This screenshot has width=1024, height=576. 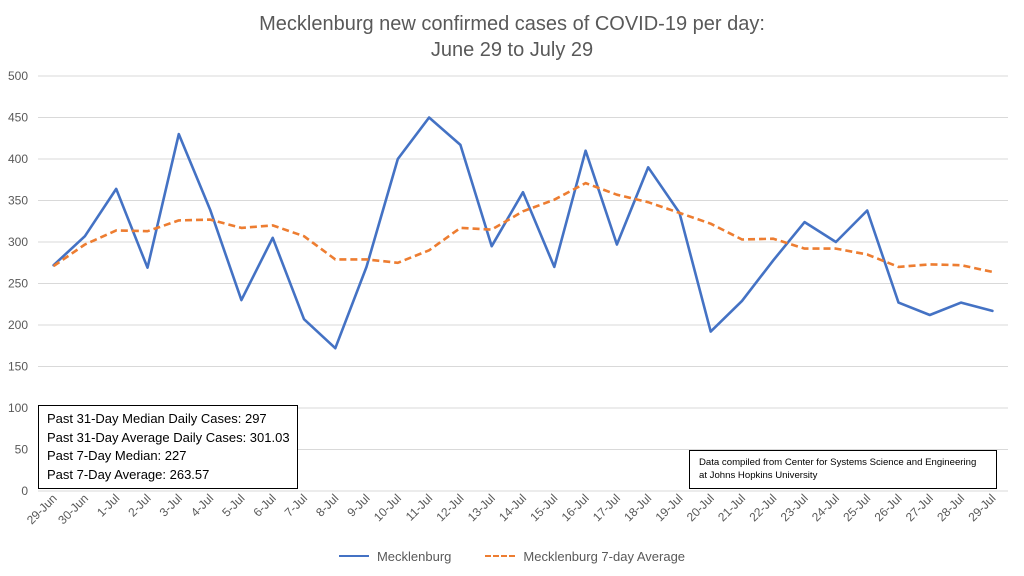 I want to click on legend: Mecklenburg Mecklenburg 7-day Average, so click(x=512, y=556).